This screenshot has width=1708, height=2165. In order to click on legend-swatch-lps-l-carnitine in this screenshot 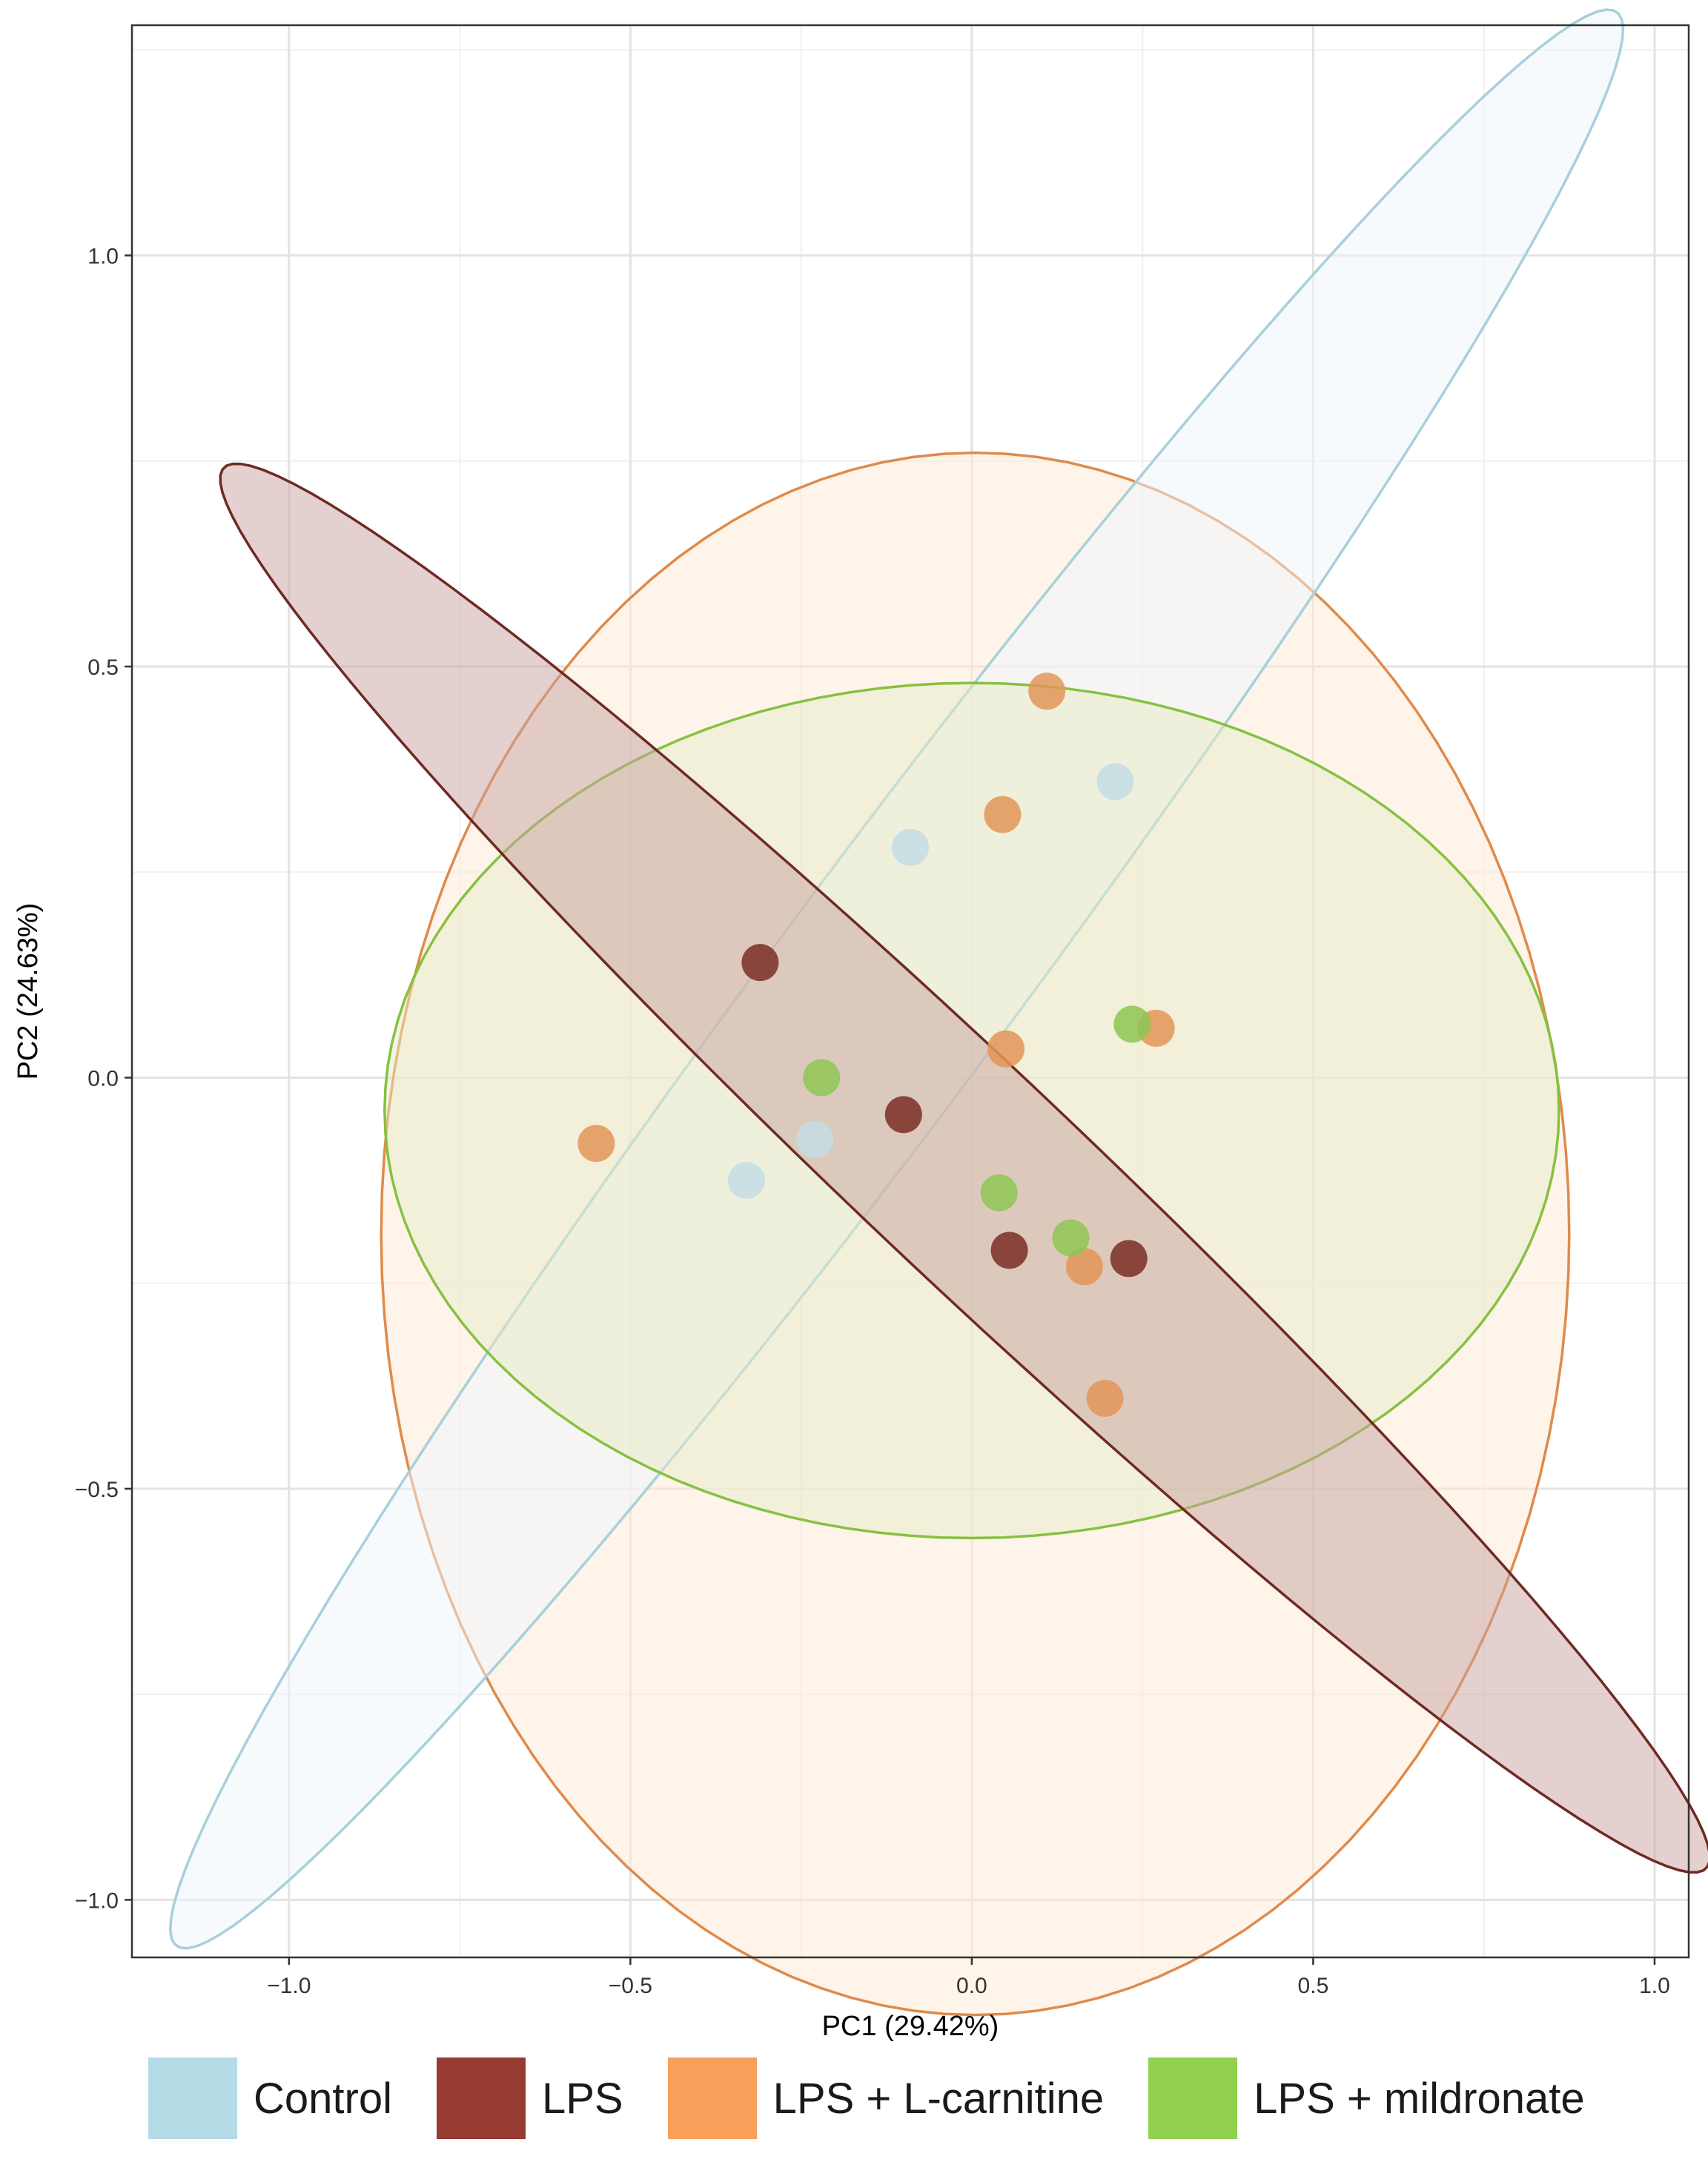, I will do `click(712, 2098)`.